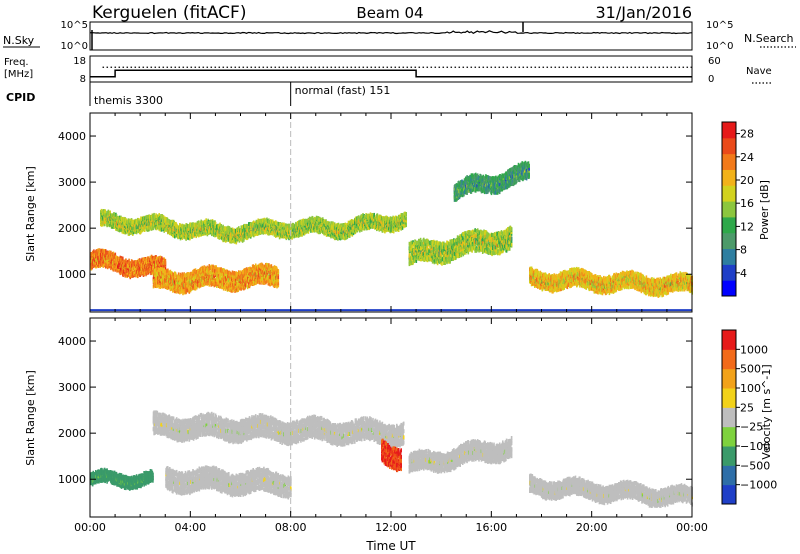 The image size is (800, 554). Describe the element at coordinates (79, 61) in the screenshot. I see `freq-tick-top: 18` at that location.